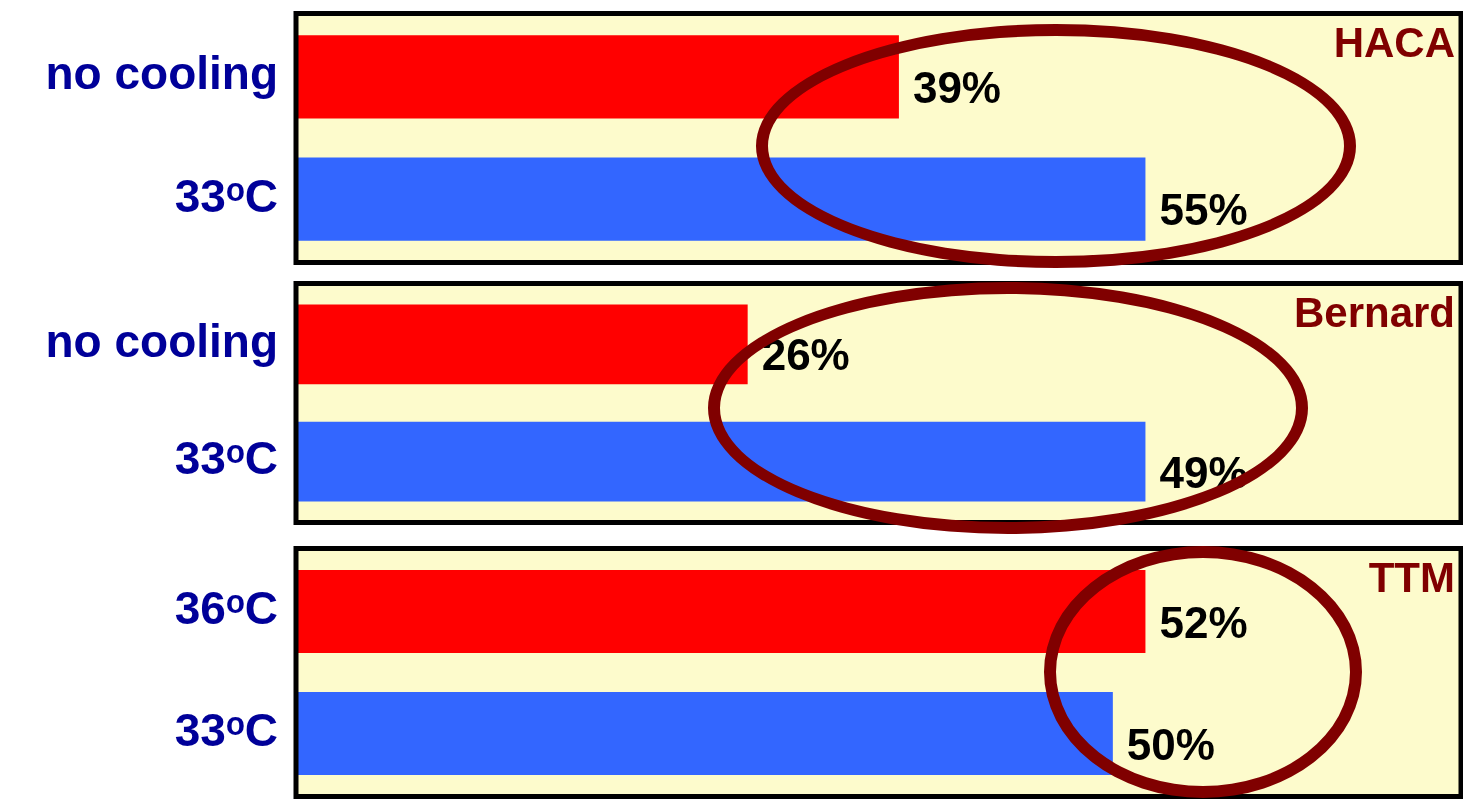  What do you see at coordinates (1203, 622) in the screenshot?
I see `data-label: 52%` at bounding box center [1203, 622].